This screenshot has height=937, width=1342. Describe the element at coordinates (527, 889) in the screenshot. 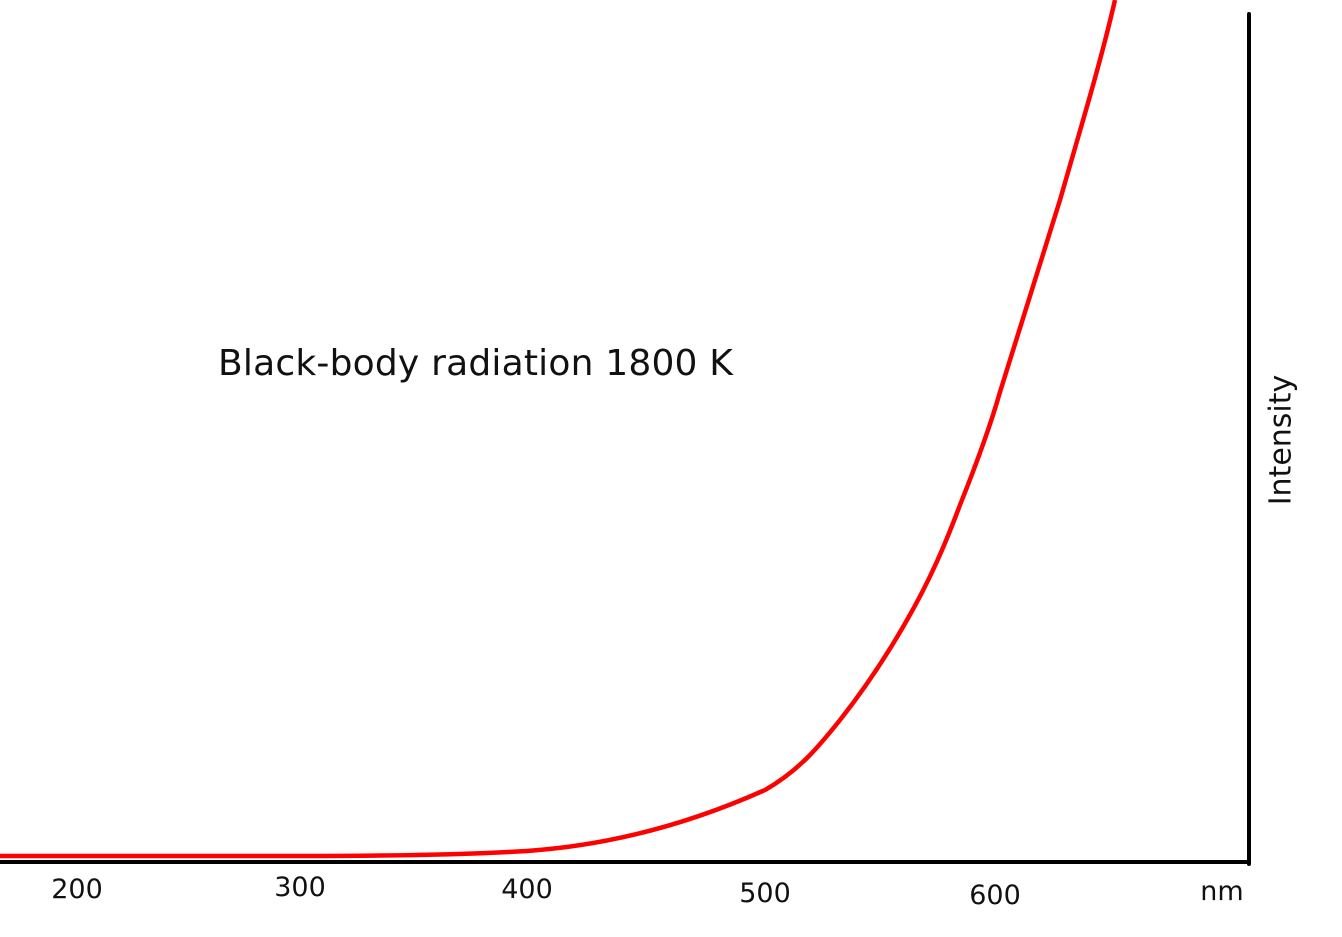

I see `x-tick-400: 400` at that location.